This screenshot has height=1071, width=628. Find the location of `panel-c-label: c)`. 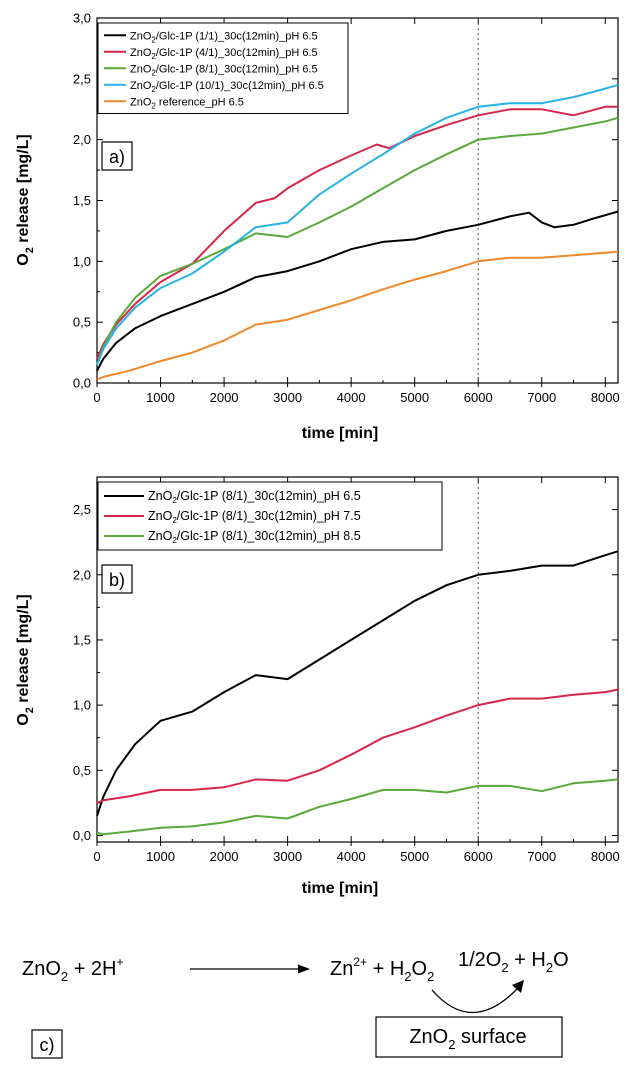

panel-c-label: c) is located at coordinates (47, 1045).